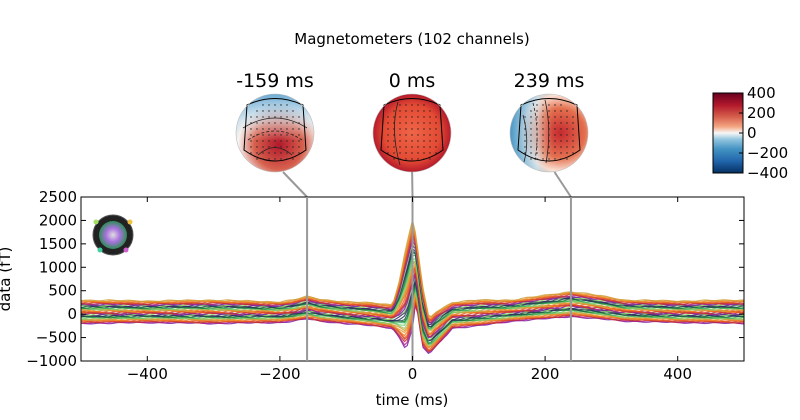  What do you see at coordinates (677, 374) in the screenshot?
I see `x-tick-label: 400` at bounding box center [677, 374].